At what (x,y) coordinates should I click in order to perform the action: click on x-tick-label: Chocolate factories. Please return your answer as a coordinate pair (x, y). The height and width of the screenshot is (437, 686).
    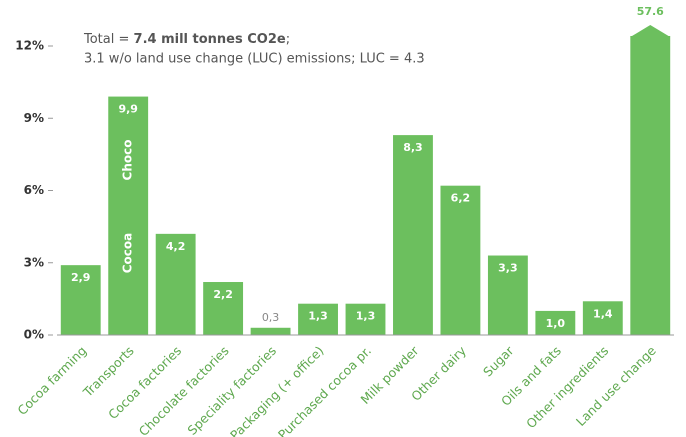
    Looking at the image, I should click on (184, 390).